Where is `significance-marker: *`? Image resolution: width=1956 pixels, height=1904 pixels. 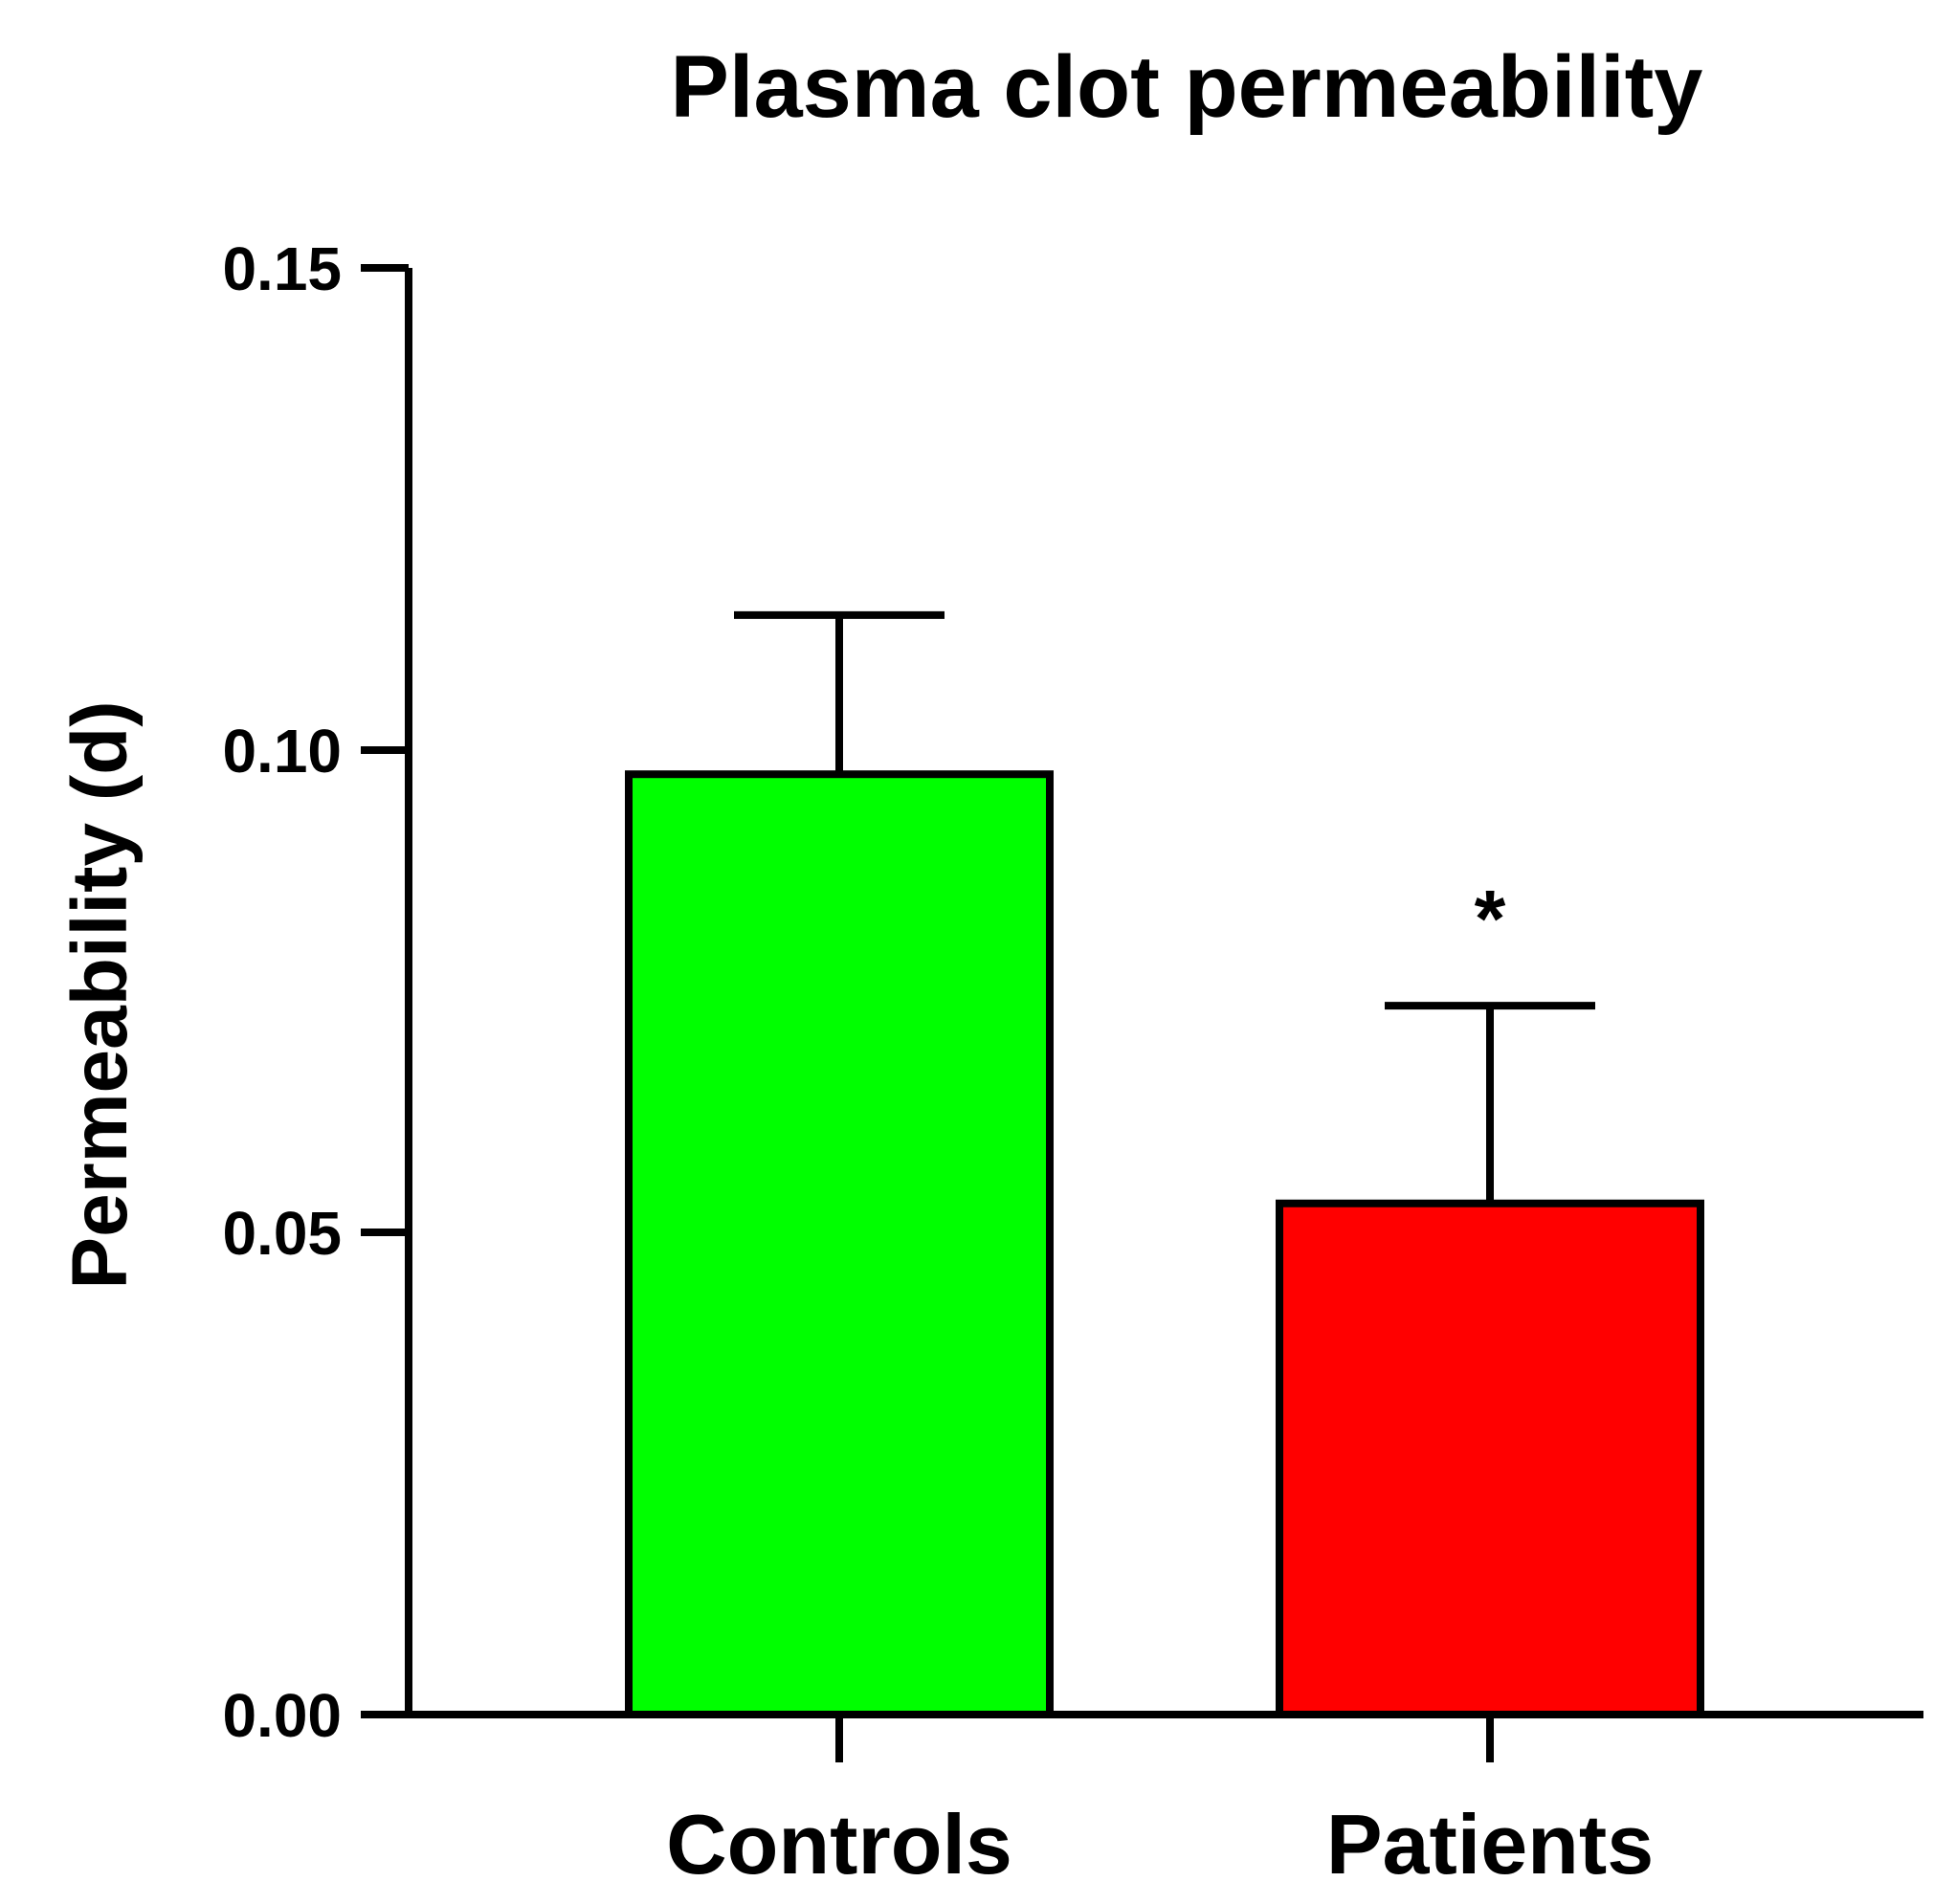 significance-marker: * is located at coordinates (1491, 918).